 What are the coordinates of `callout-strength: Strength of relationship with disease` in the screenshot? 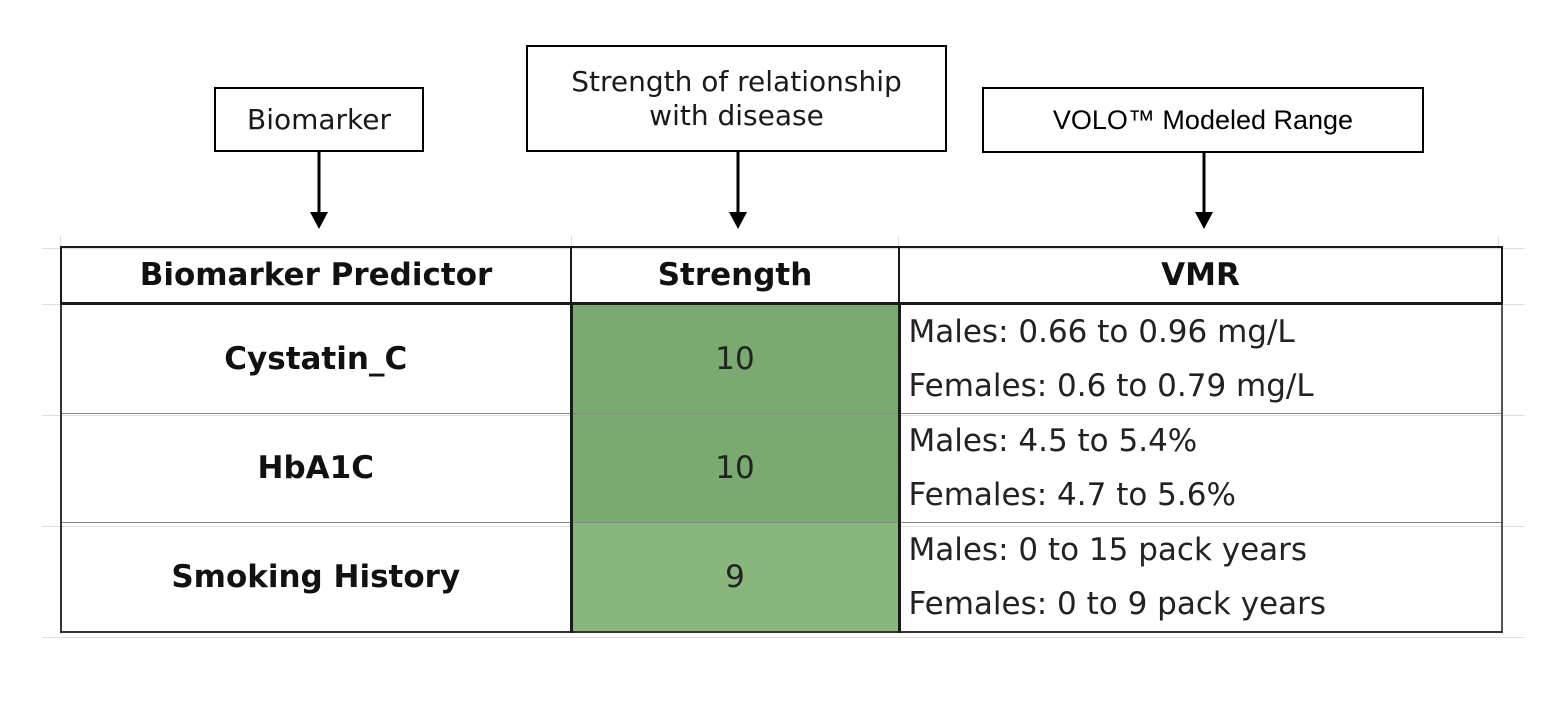 It's located at (736, 98).